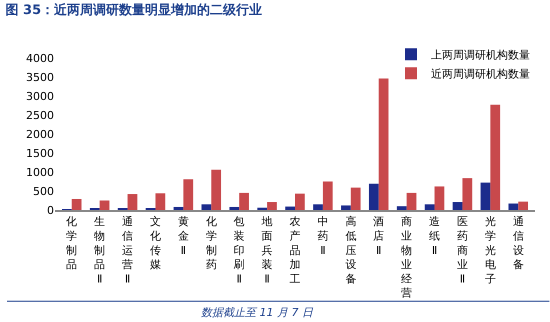 This screenshot has height=322, width=550. What do you see at coordinates (40, 134) in the screenshot?
I see `y-tick-label: 2000` at bounding box center [40, 134].